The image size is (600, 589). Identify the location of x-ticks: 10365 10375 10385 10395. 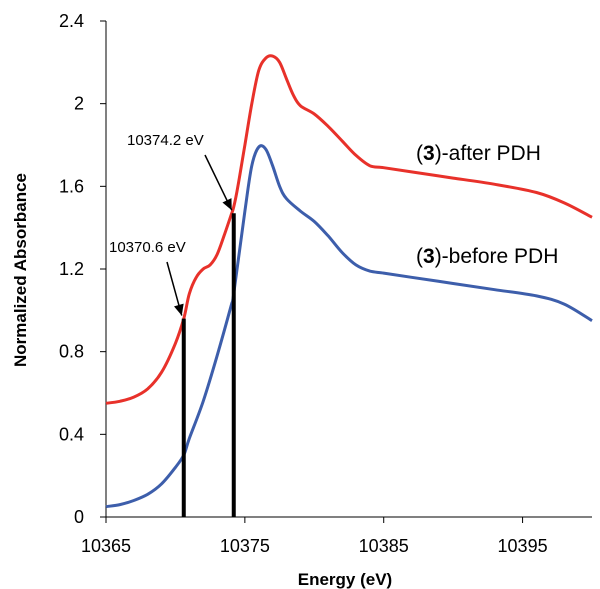
(314, 536).